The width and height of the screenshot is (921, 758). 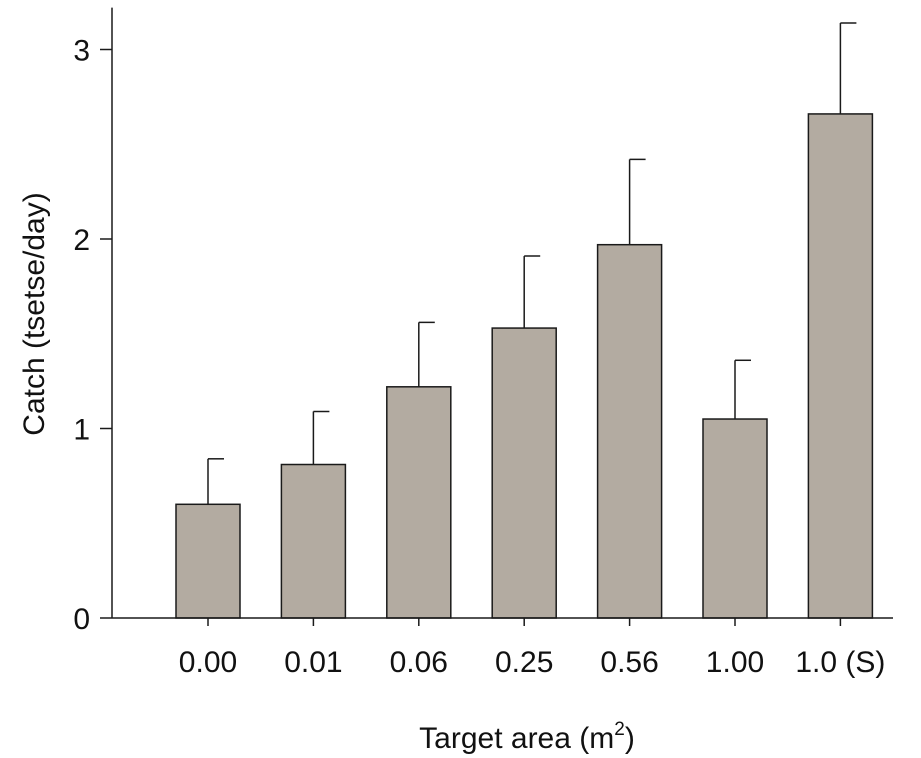 What do you see at coordinates (34, 313) in the screenshot?
I see `y-axis-title: Catch (tsetse/day)` at bounding box center [34, 313].